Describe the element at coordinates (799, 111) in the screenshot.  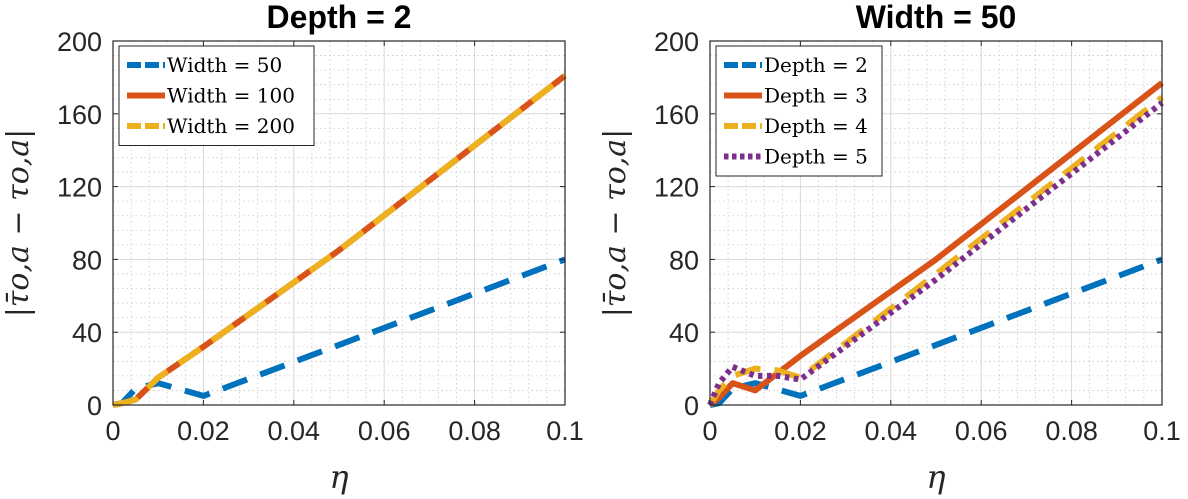
I see `legend: Depth = 2 Depth = 3 Depth = 4 Depth = 5` at that location.